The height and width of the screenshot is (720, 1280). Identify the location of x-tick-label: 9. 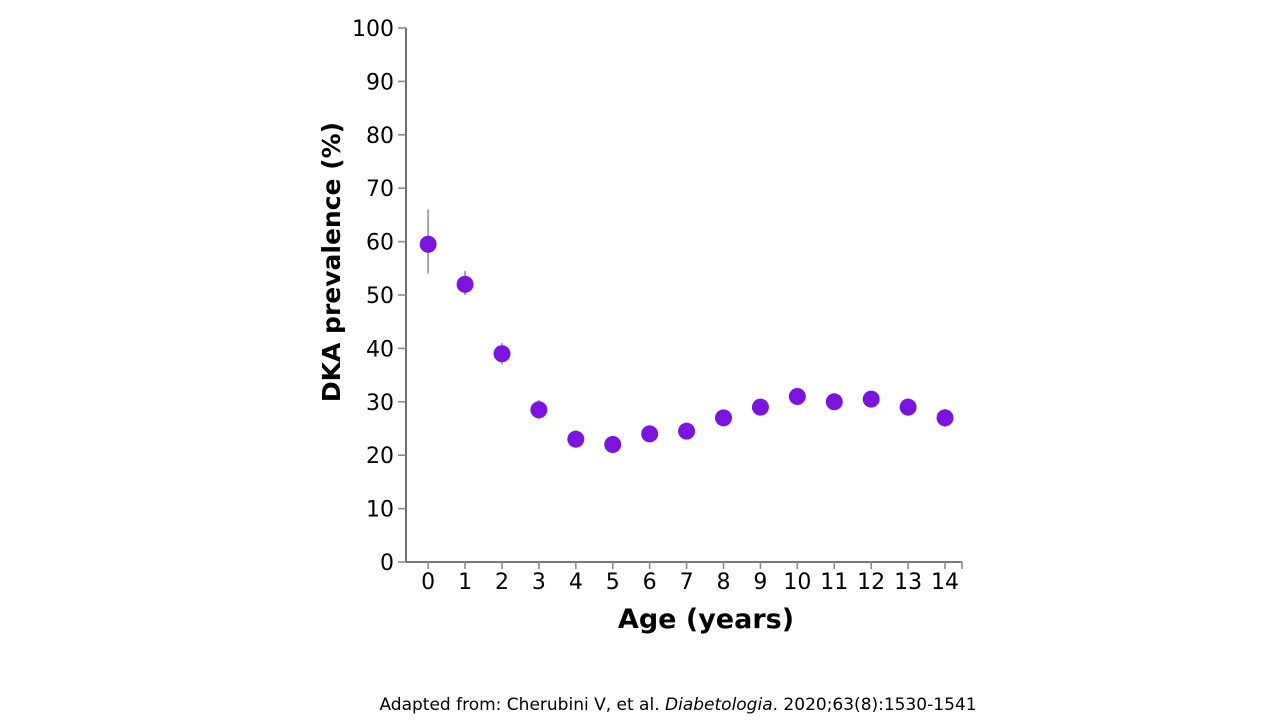
(760, 582).